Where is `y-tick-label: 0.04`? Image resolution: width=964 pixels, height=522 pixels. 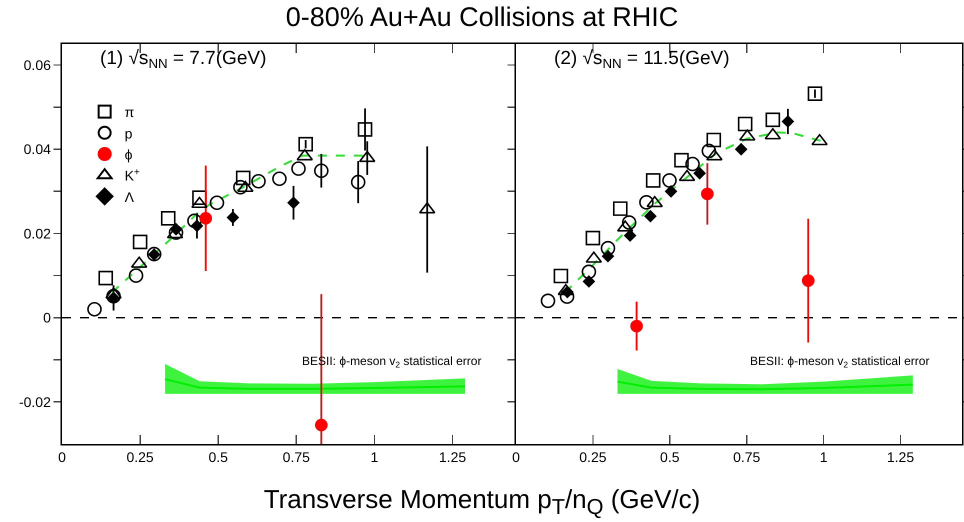
y-tick-label: 0.04 is located at coordinates (38, 149).